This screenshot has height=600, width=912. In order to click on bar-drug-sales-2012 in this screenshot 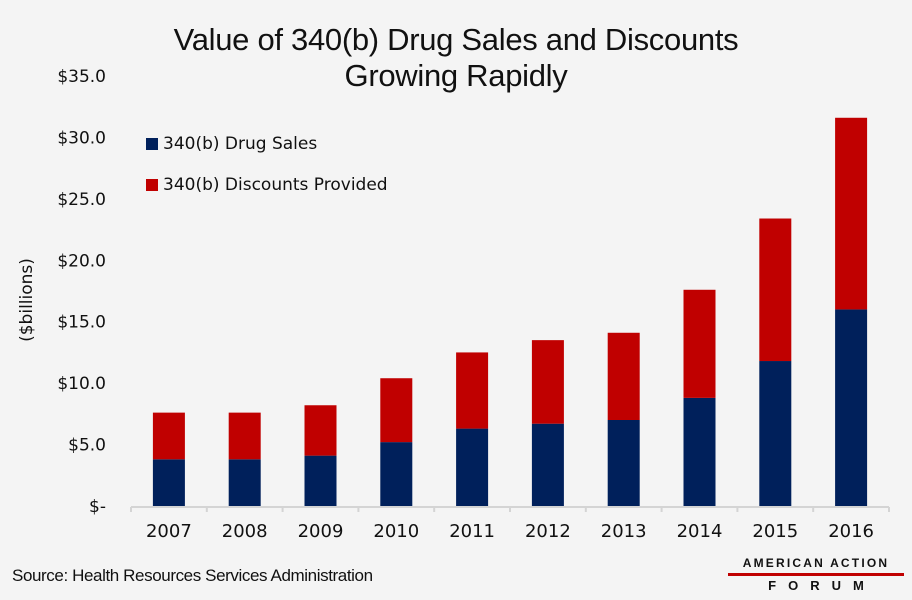, I will do `click(547, 464)`.